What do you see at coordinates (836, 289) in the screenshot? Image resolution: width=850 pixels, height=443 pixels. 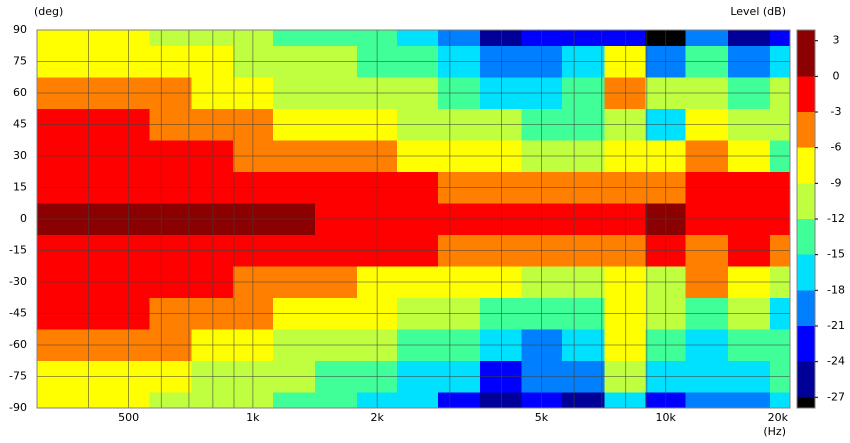 I see `colorbar-tick-label: -18` at bounding box center [836, 289].